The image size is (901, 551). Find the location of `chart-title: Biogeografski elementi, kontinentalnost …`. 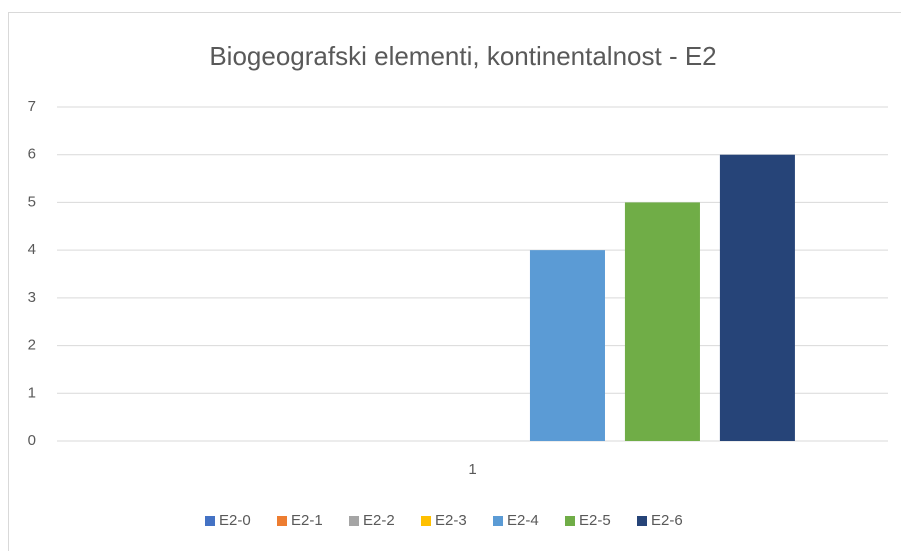

chart-title: Biogeografski elementi, kontinentalnost … is located at coordinates (462, 56).